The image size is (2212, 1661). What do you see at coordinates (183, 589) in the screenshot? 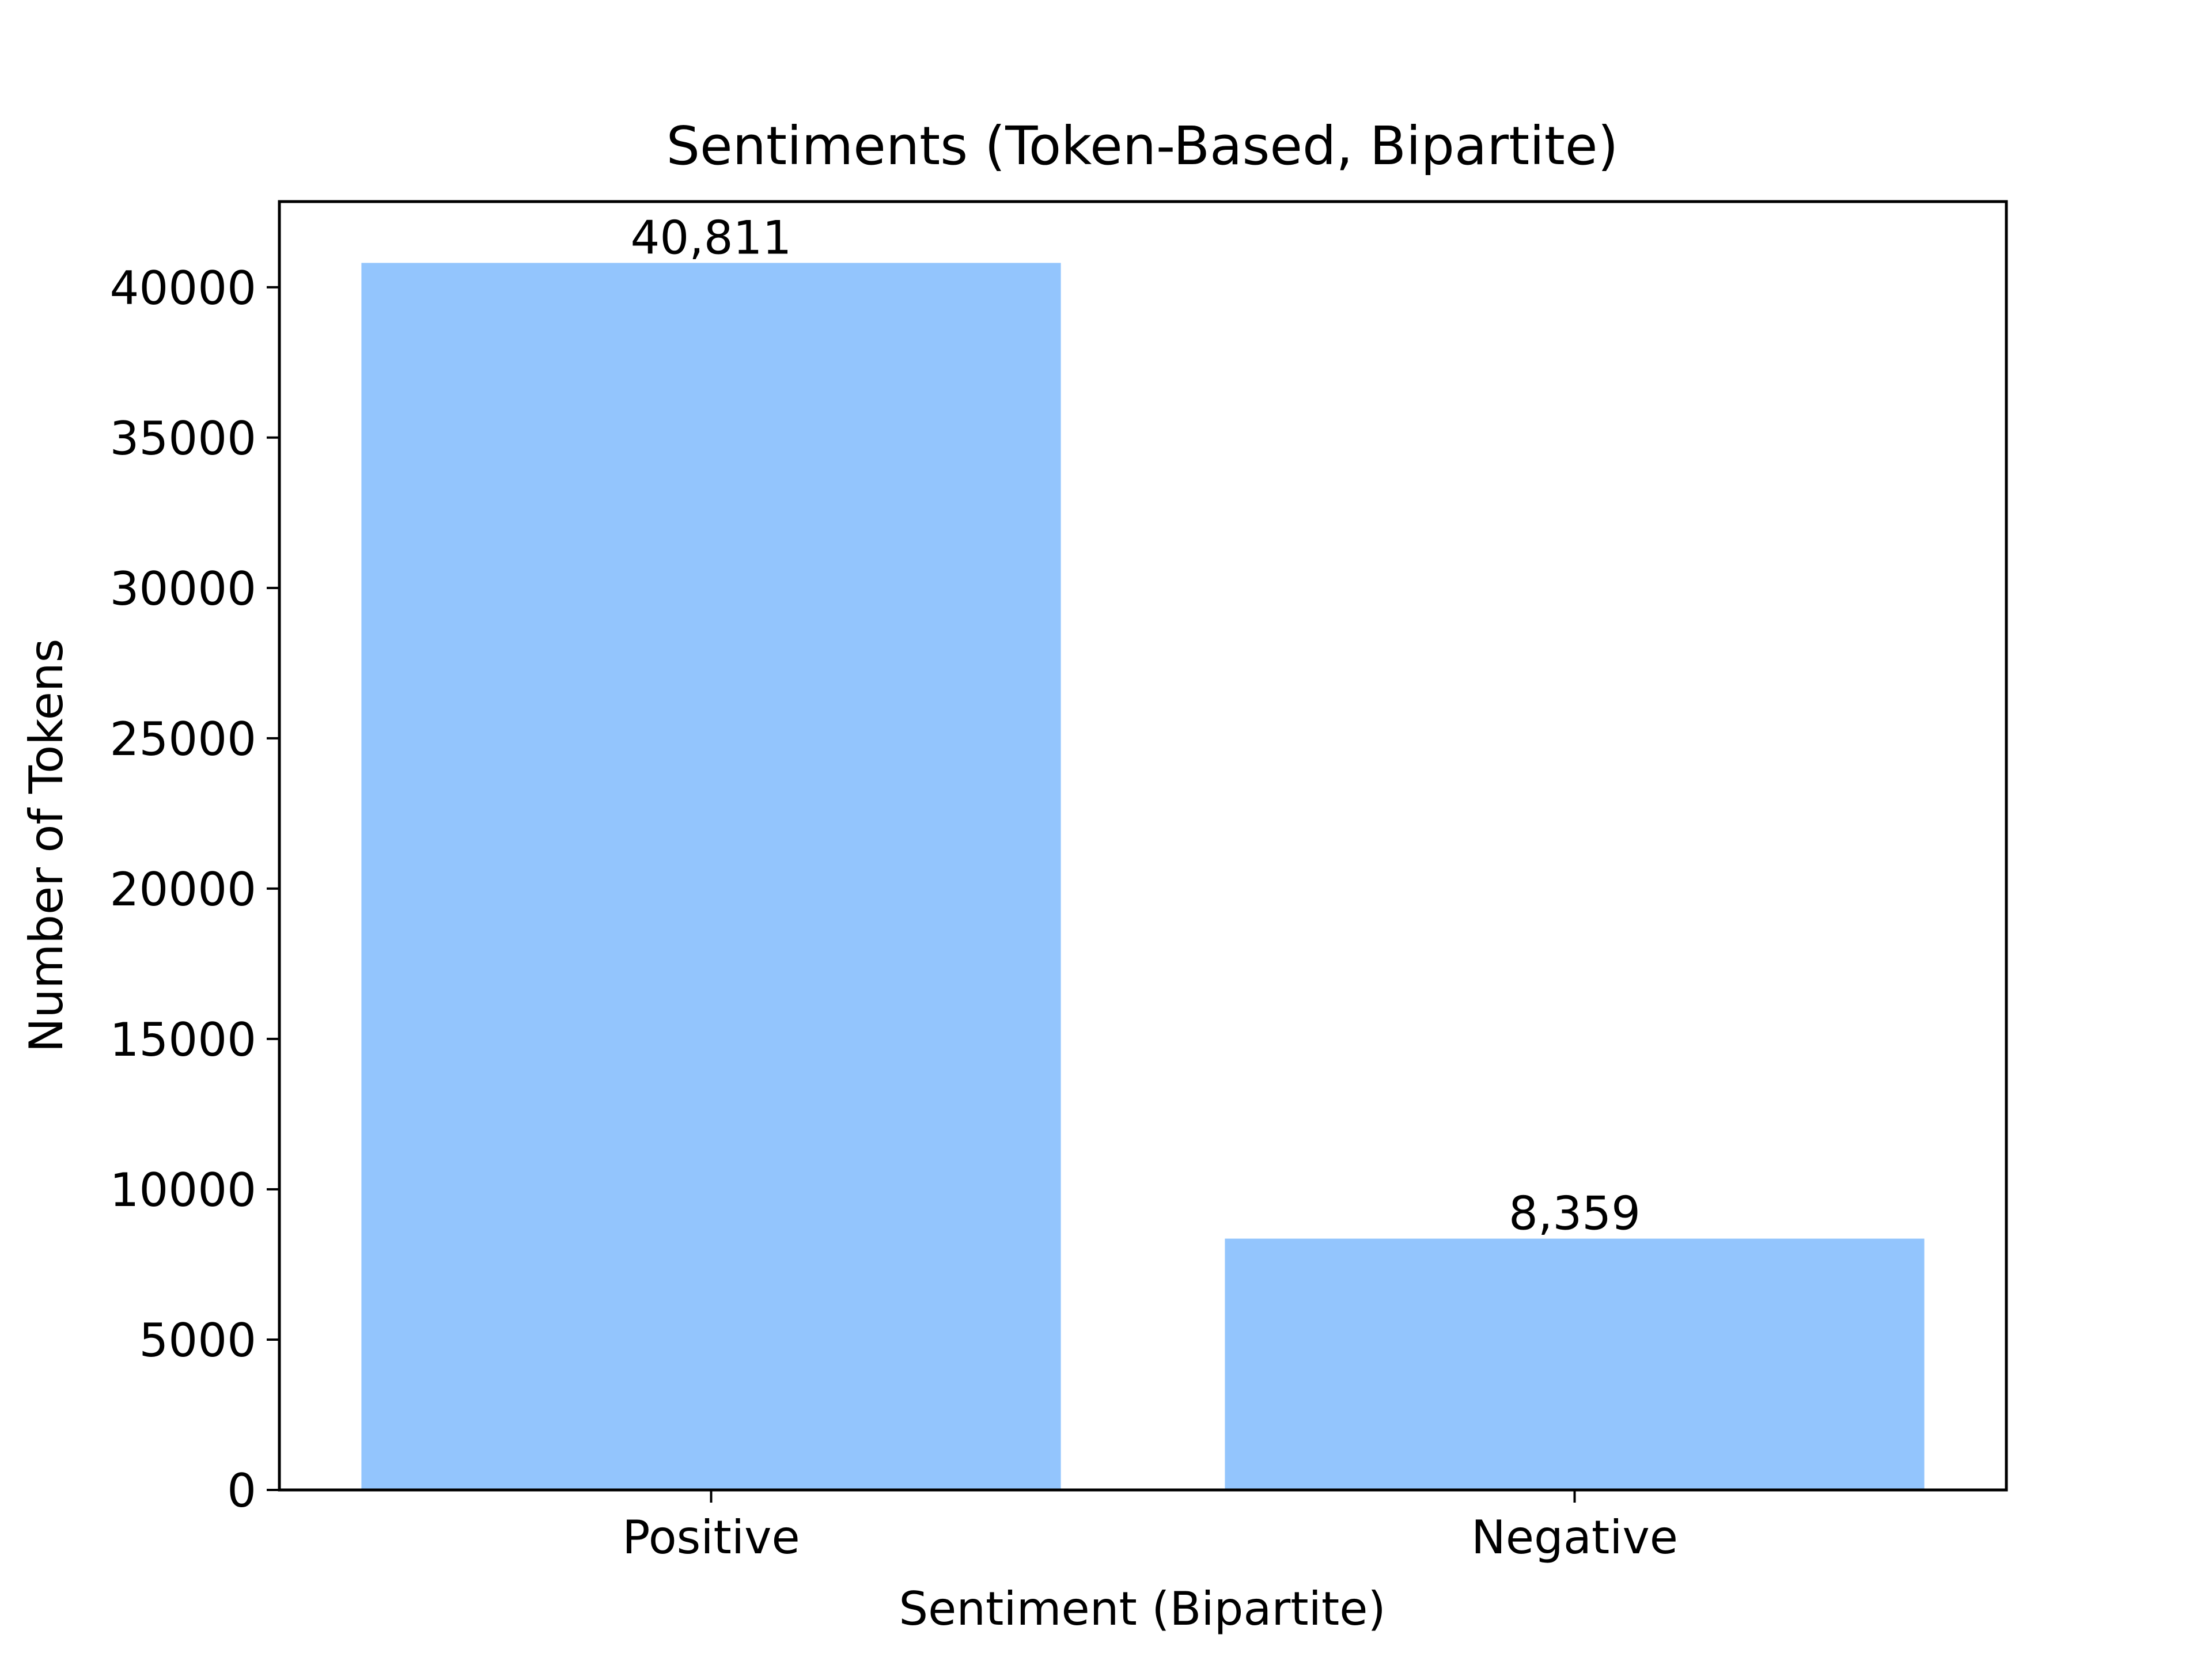
I see `y-tick-label: 30000` at bounding box center [183, 589].